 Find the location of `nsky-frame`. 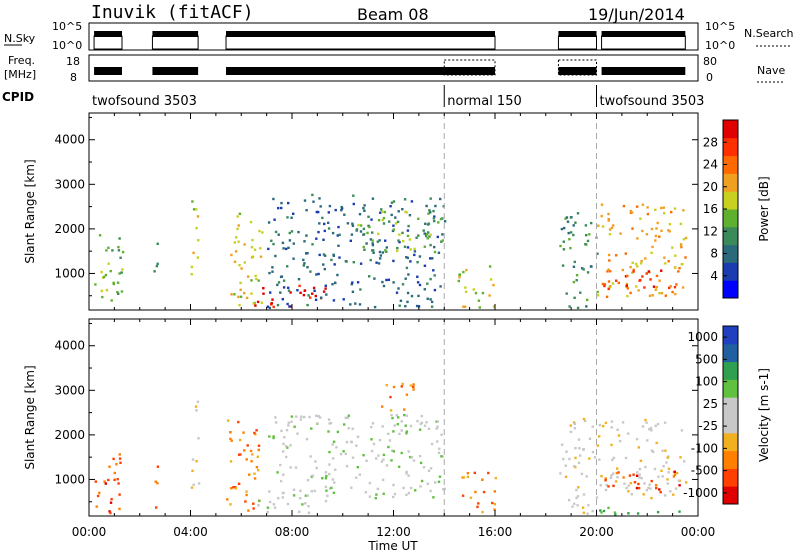

nsky-frame is located at coordinates (393, 36).